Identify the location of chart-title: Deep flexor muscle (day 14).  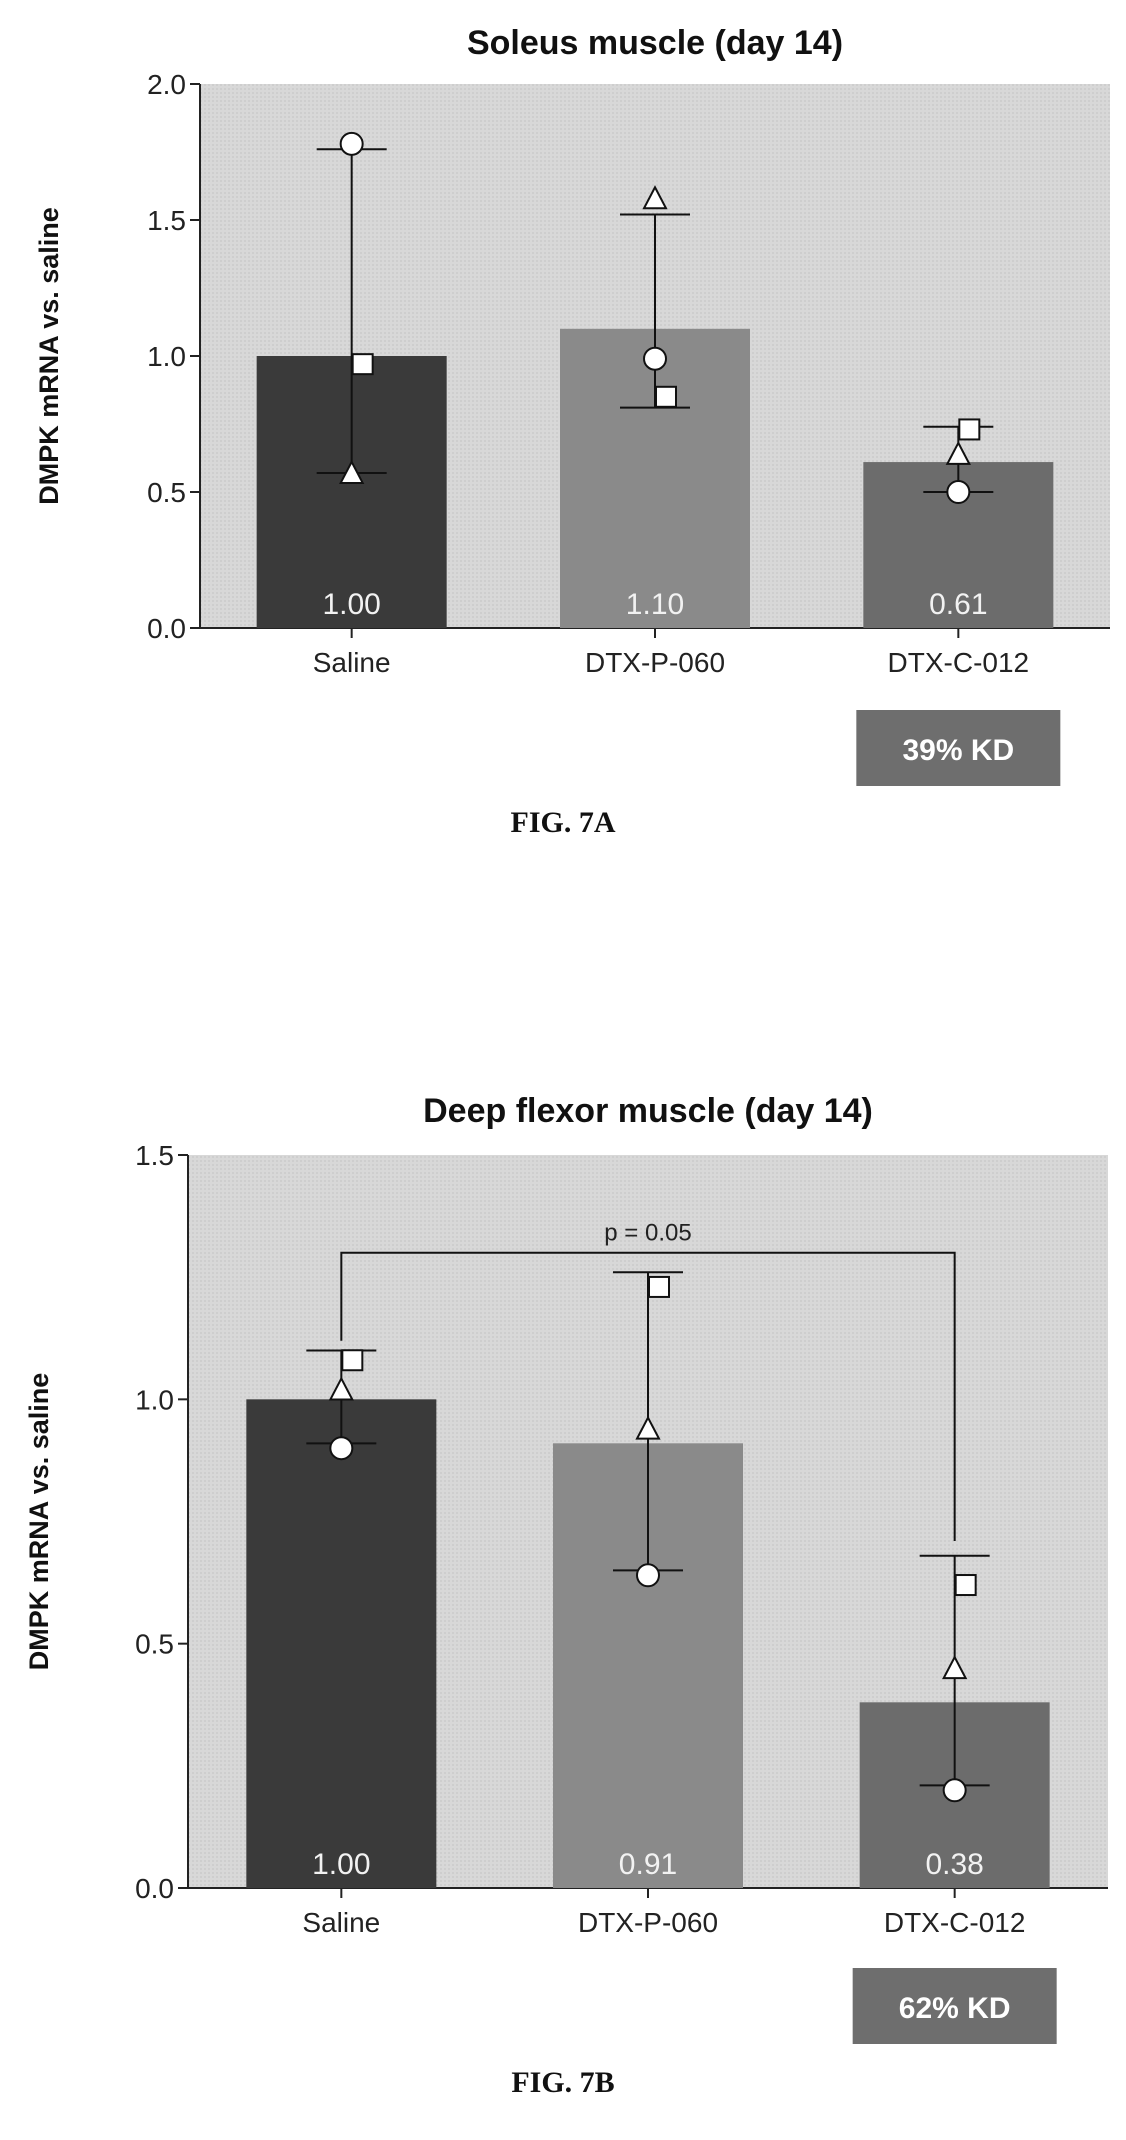
(648, 1111).